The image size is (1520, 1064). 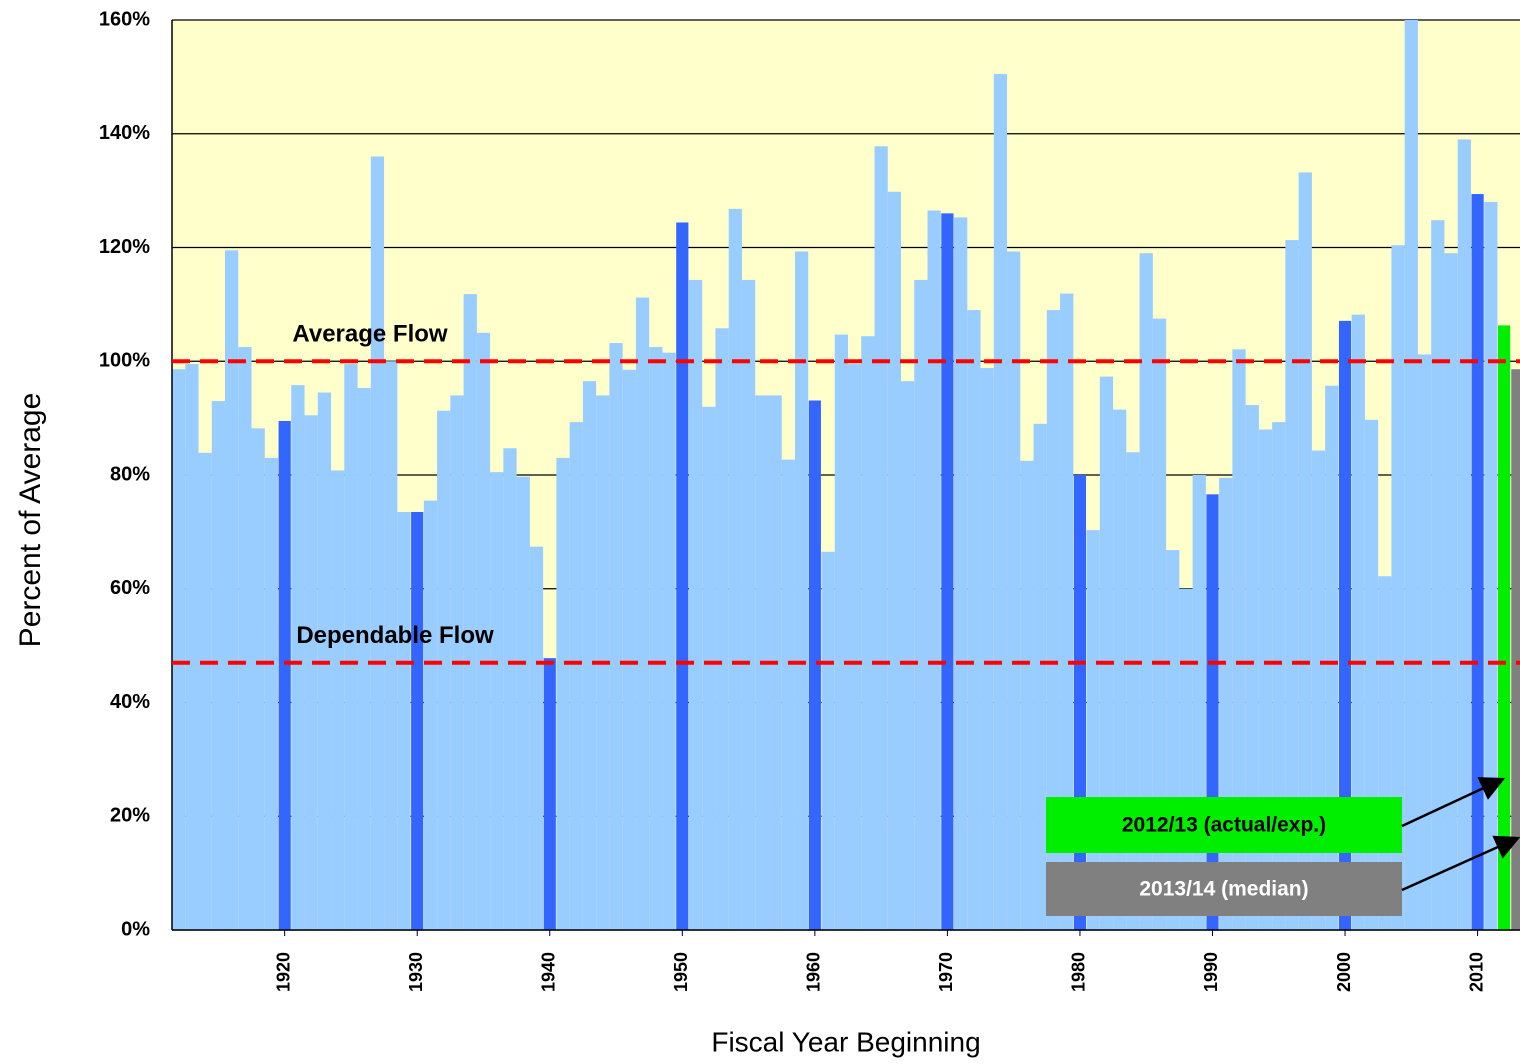 What do you see at coordinates (1476, 972) in the screenshot?
I see `x-tick-label: 2010` at bounding box center [1476, 972].